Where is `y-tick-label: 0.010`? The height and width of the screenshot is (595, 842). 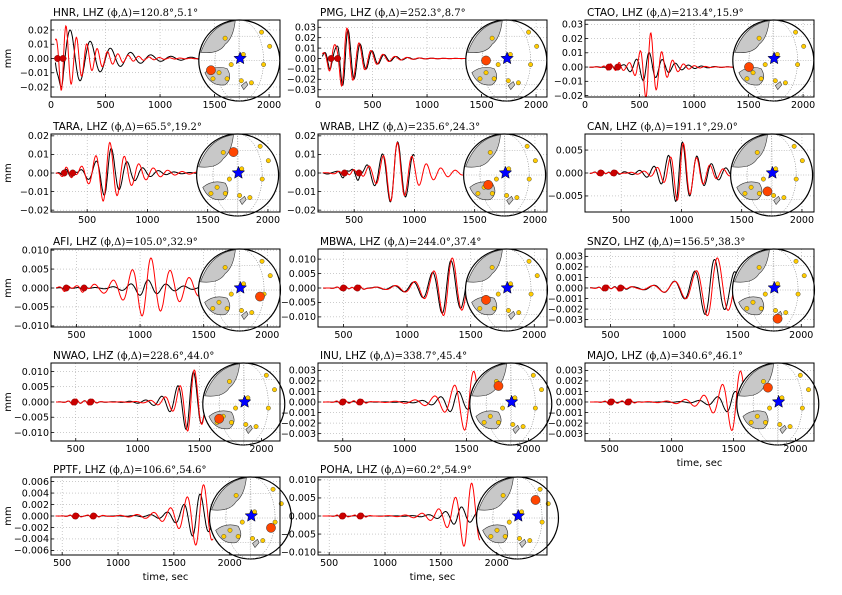 y-tick-label: 0.010 is located at coordinates (35, 250).